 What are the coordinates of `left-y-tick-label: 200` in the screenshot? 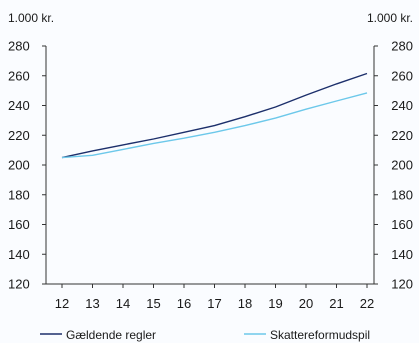 It's located at (19, 165).